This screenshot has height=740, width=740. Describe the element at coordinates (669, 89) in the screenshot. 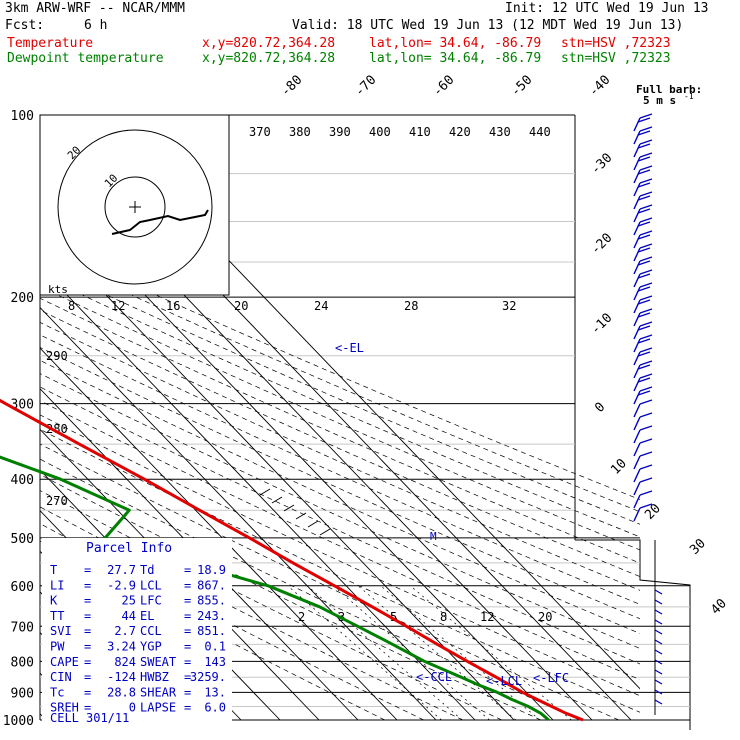

I see `barb-legend-title: Full barb:` at that location.